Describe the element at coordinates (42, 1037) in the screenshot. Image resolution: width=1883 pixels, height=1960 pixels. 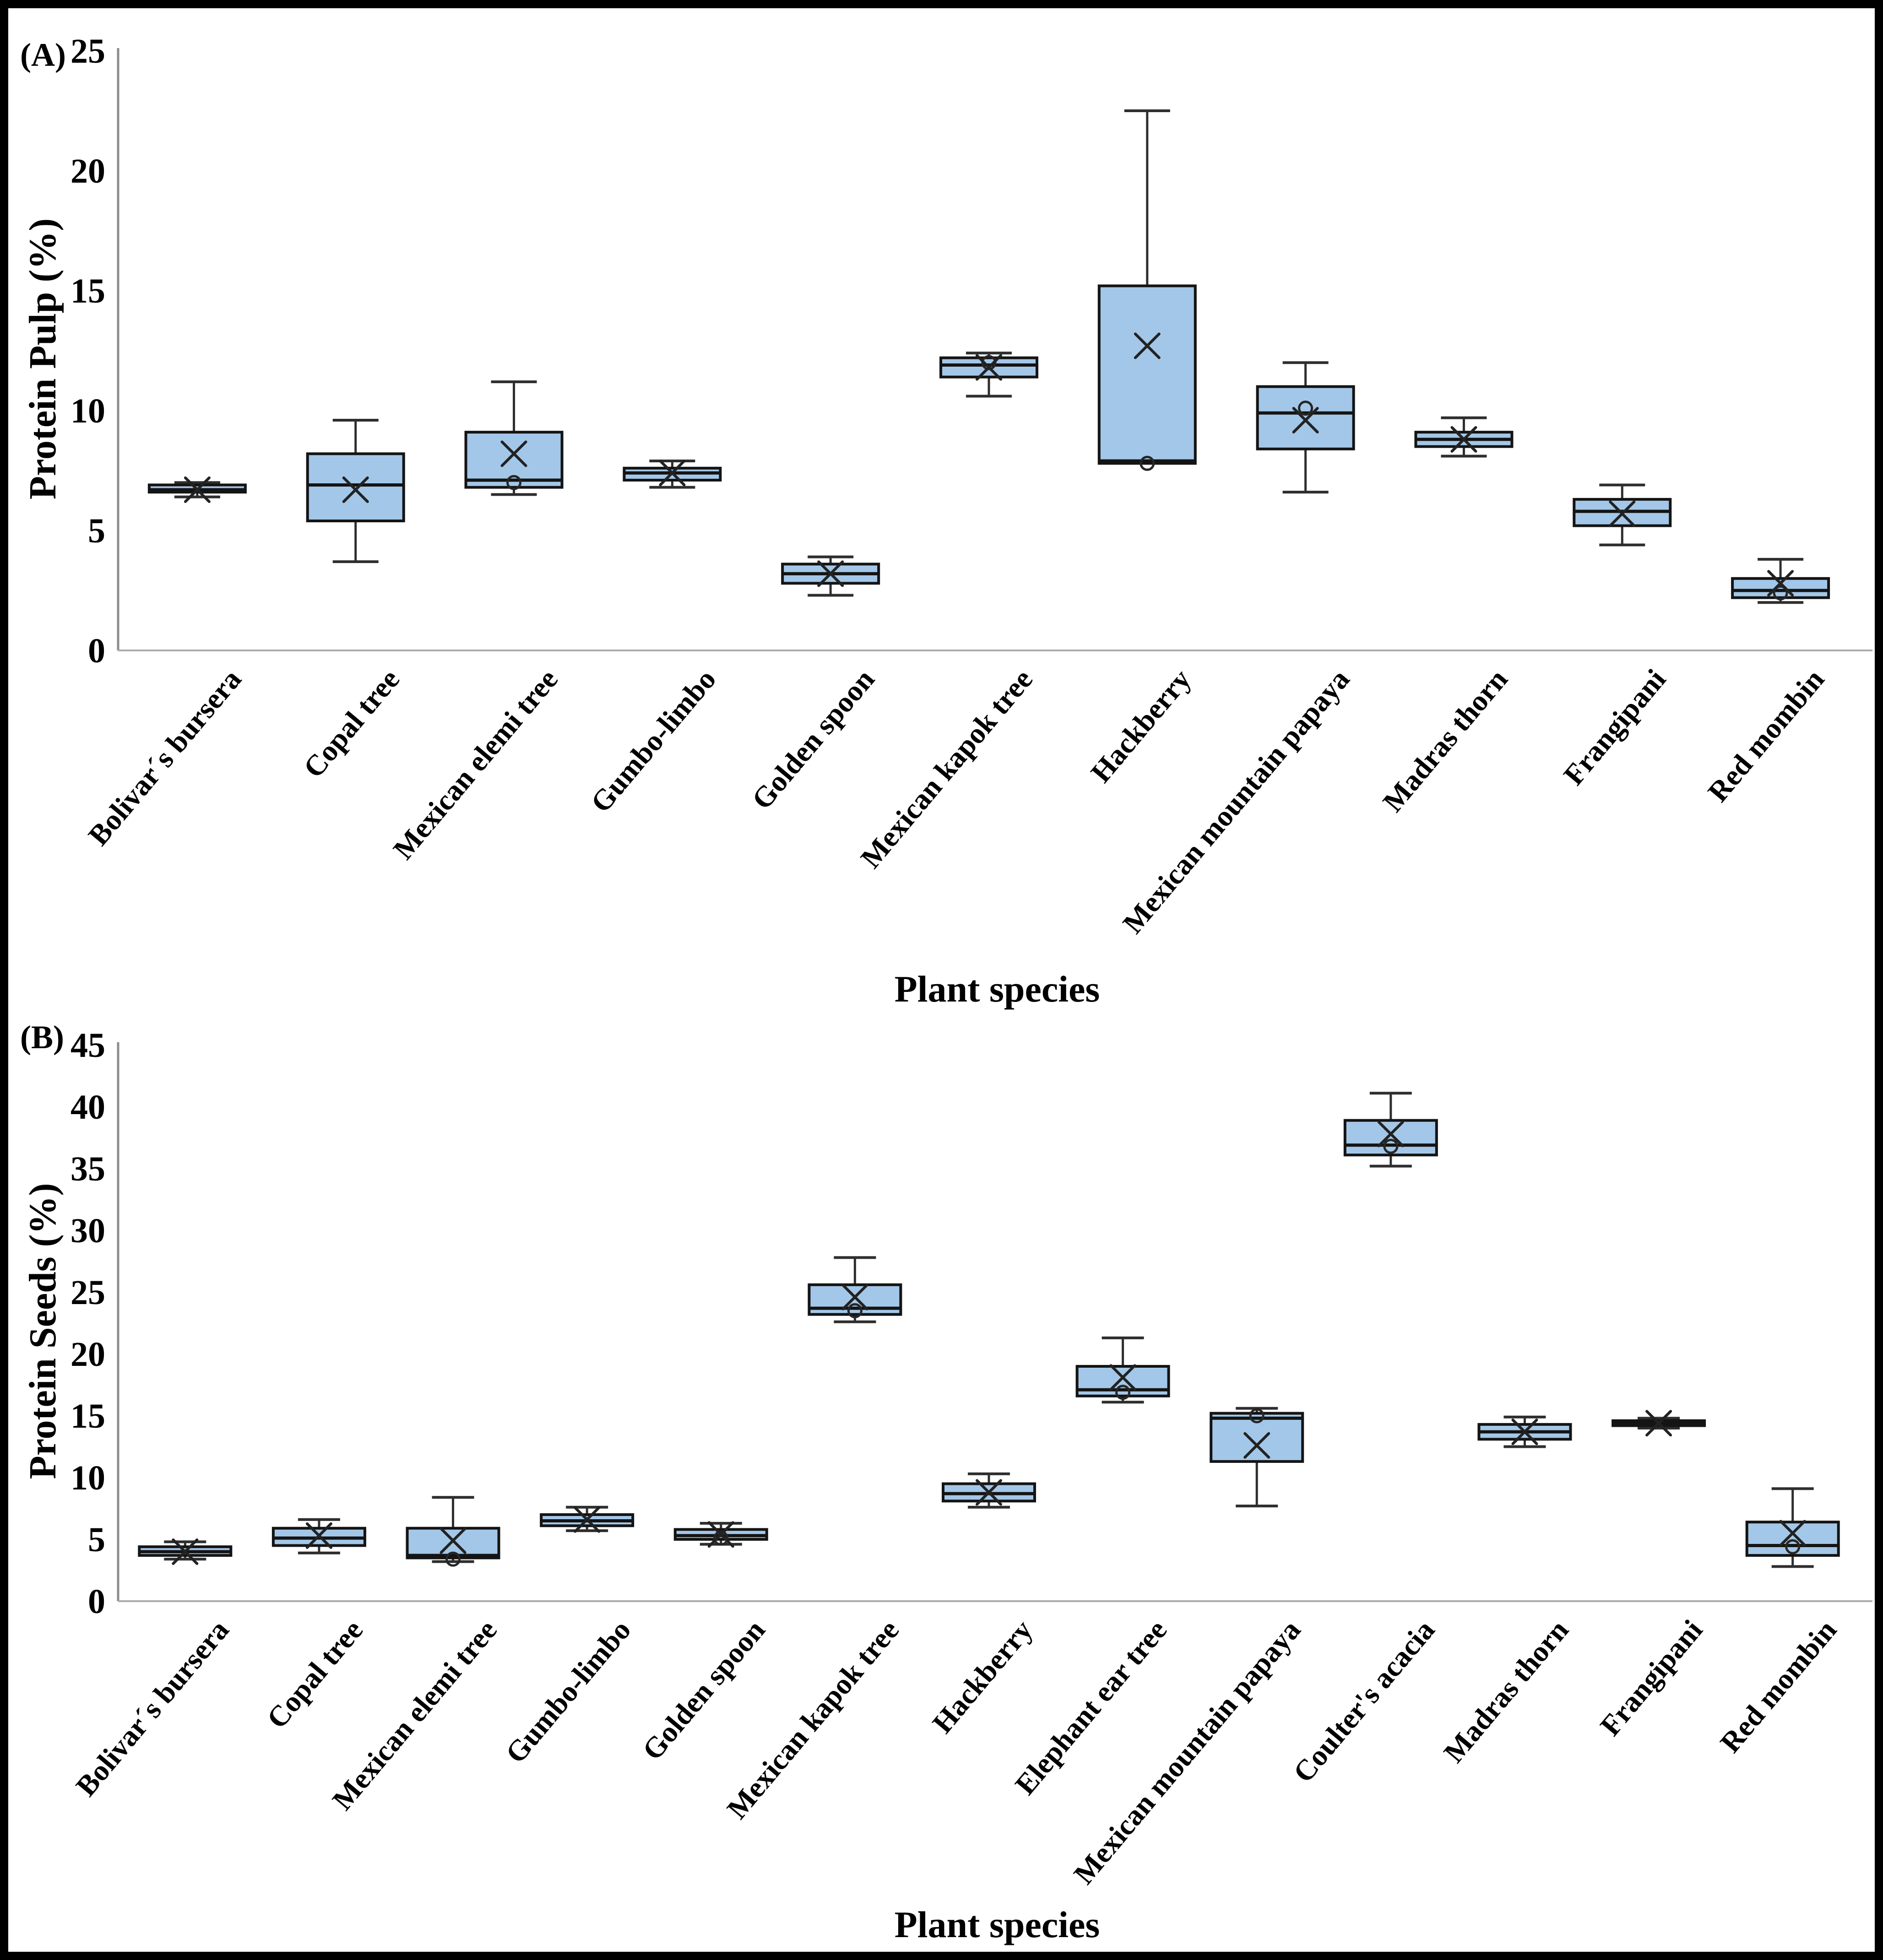
I see `panel-b-letter: (B)` at that location.